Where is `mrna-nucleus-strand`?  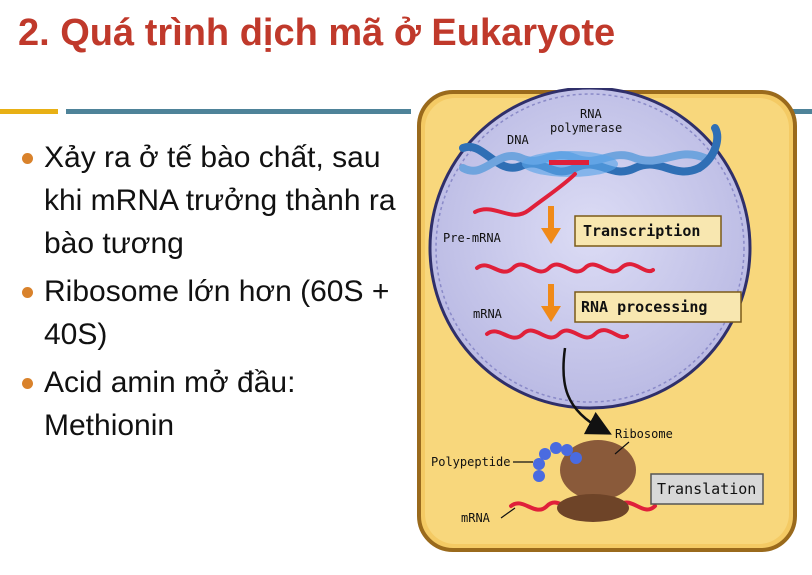 mrna-nucleus-strand is located at coordinates (557, 334).